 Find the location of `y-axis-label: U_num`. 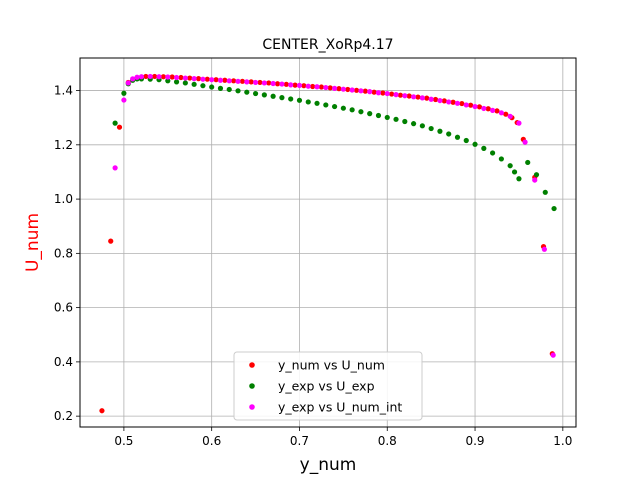

y-axis-label: U_num is located at coordinates (33, 242).